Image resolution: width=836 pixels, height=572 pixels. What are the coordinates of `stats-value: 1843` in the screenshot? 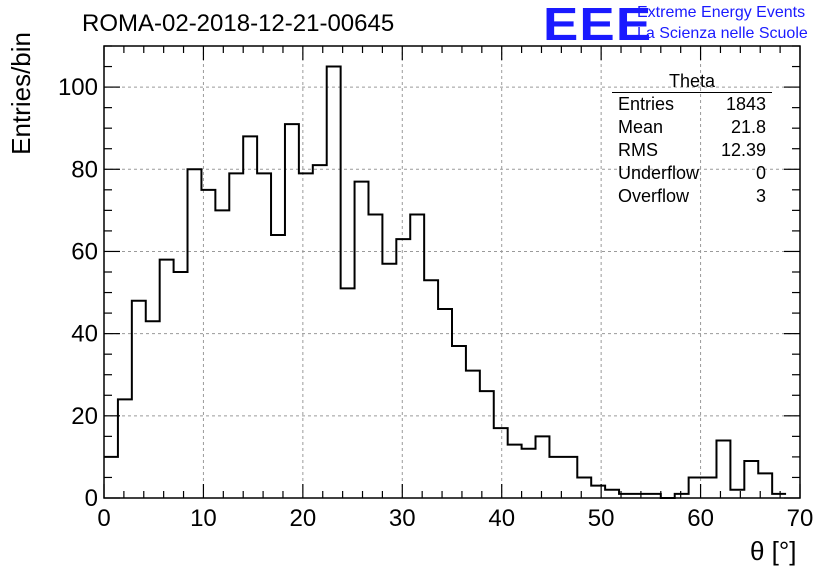 It's located at (745, 104).